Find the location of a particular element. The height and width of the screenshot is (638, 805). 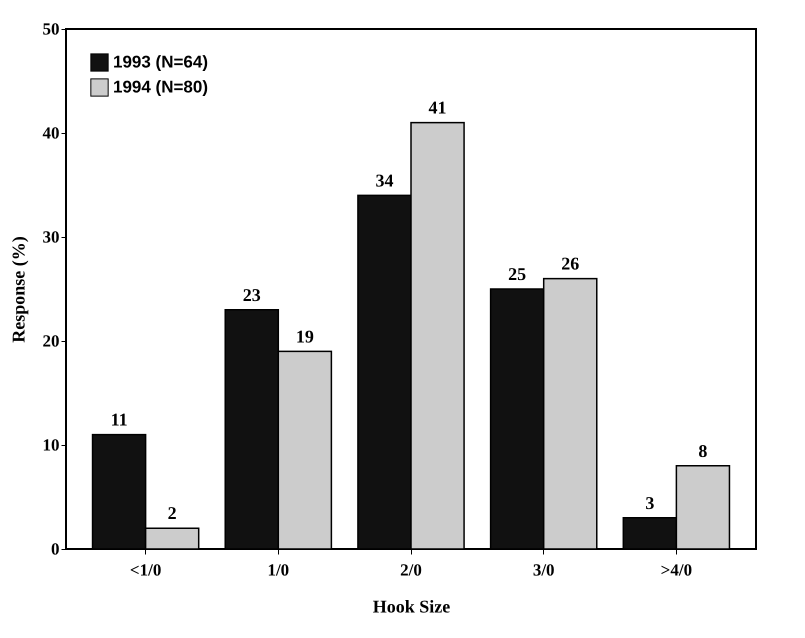

y-tick-label: 10 is located at coordinates (51, 445).